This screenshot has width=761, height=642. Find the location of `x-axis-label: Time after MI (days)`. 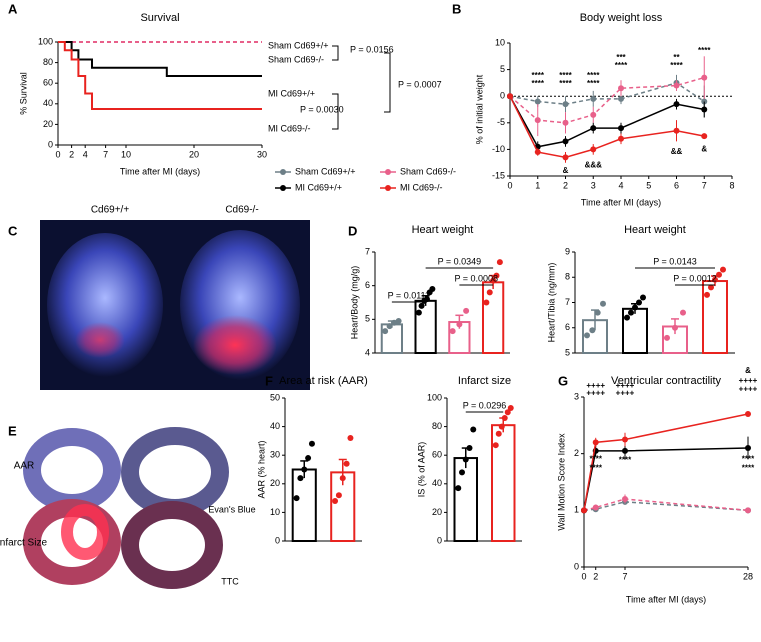

x-axis-label: Time after MI (days) is located at coordinates (160, 171).